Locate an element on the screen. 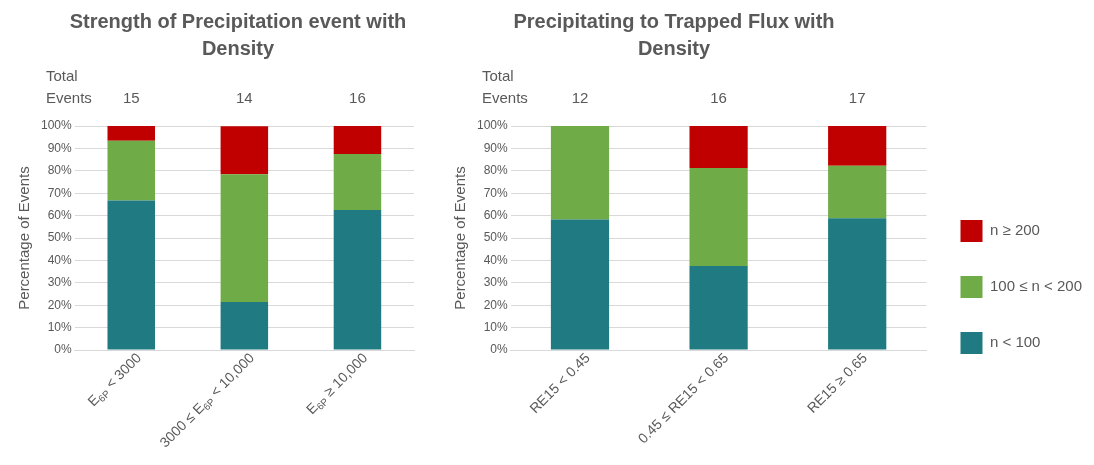 The width and height of the screenshot is (1094, 465). text: 12 is located at coordinates (580, 97).